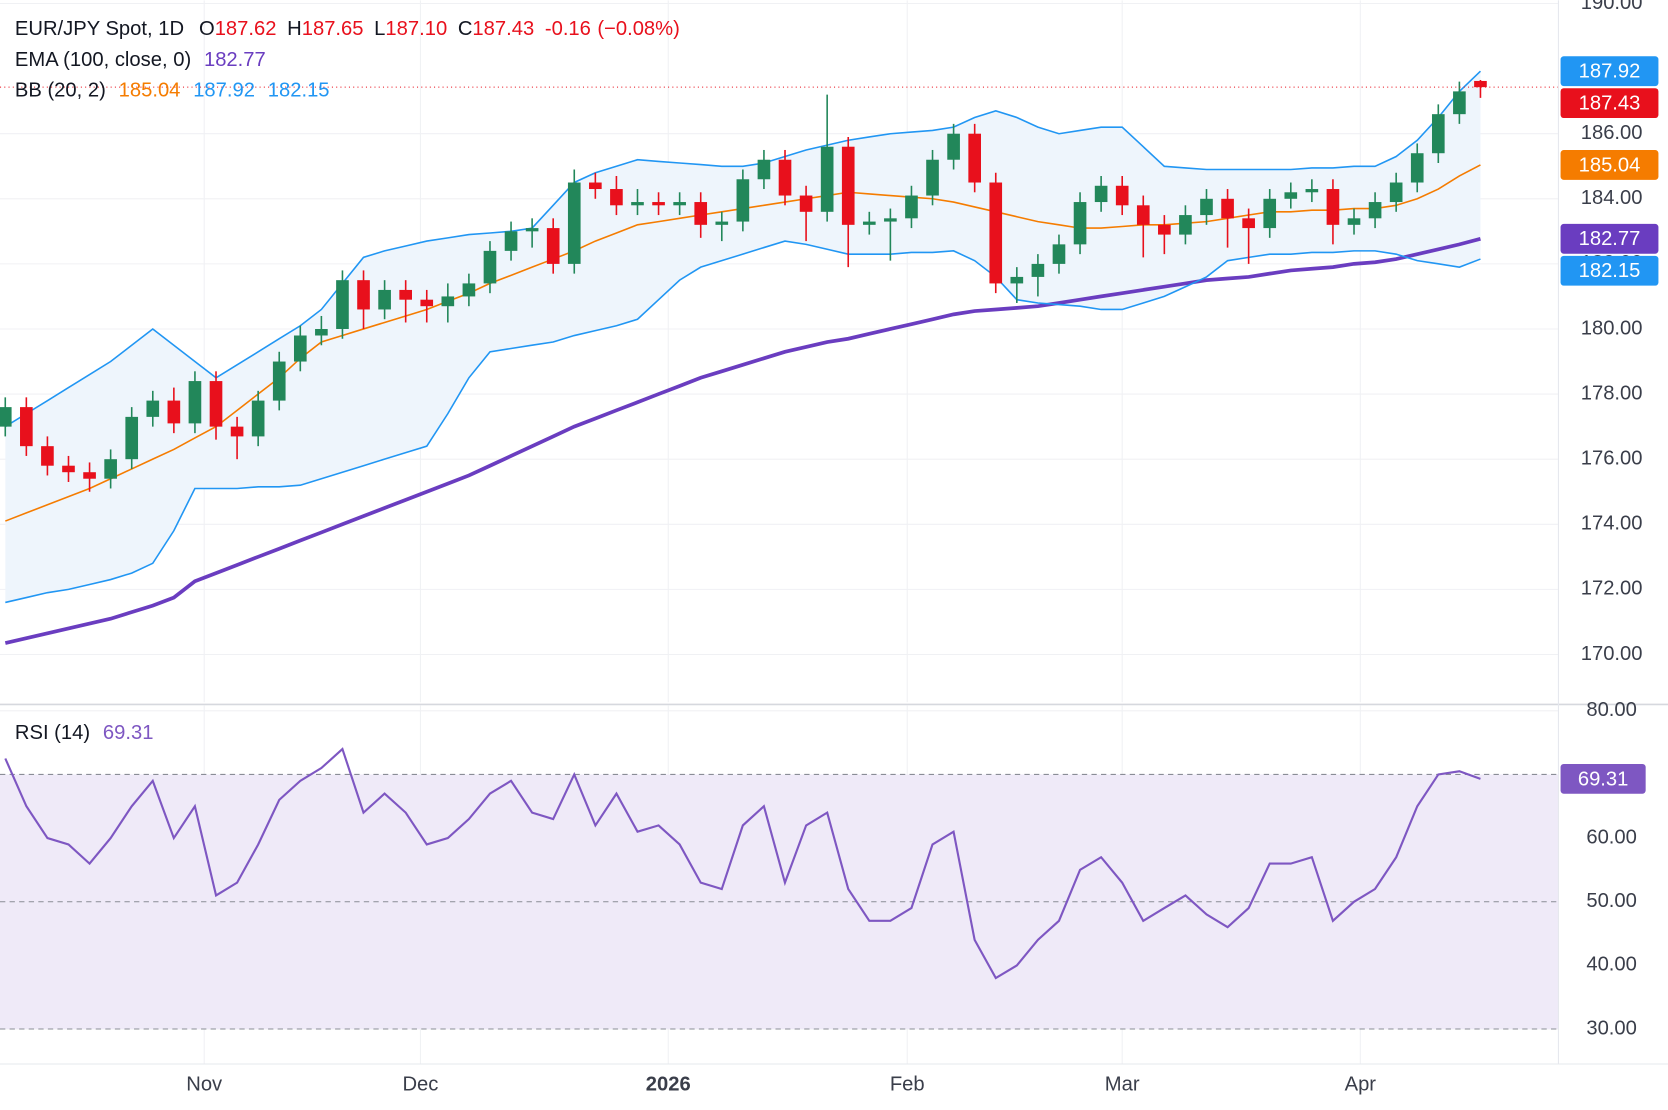  What do you see at coordinates (1611, 837) in the screenshot?
I see `y-tick-label: 60.00` at bounding box center [1611, 837].